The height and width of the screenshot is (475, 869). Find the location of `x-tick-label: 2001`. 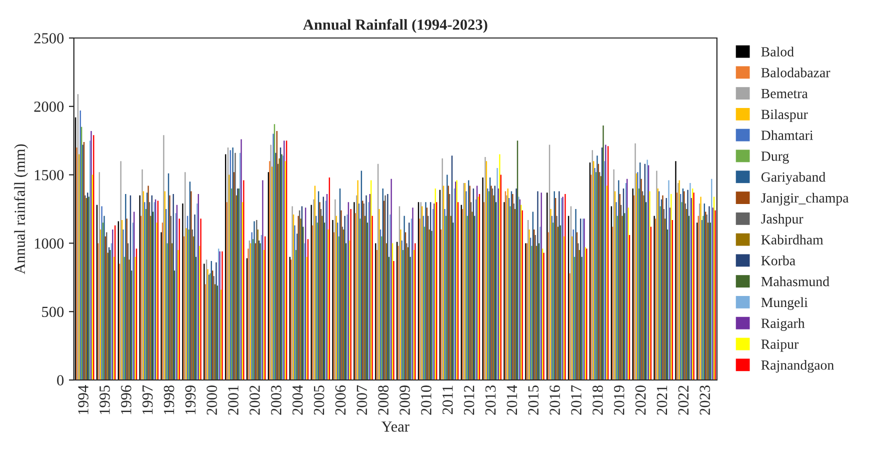

x-tick-label: 2001 is located at coordinates (233, 400).